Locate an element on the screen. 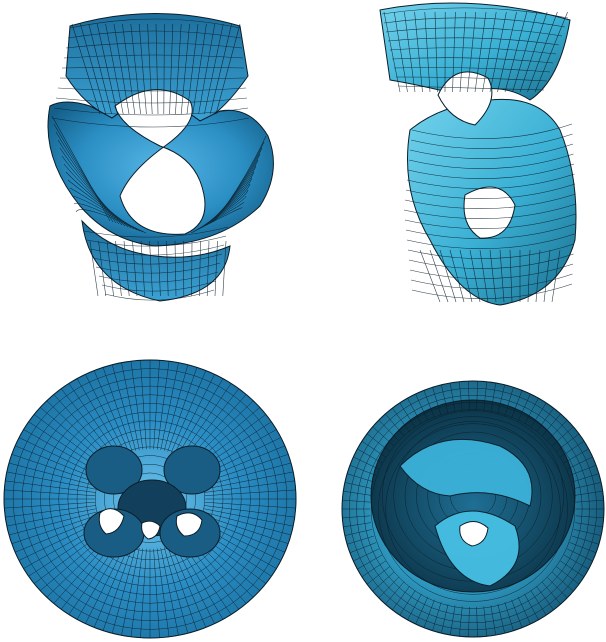 The height and width of the screenshot is (642, 606). upper-hole is located at coordinates (465, 98).